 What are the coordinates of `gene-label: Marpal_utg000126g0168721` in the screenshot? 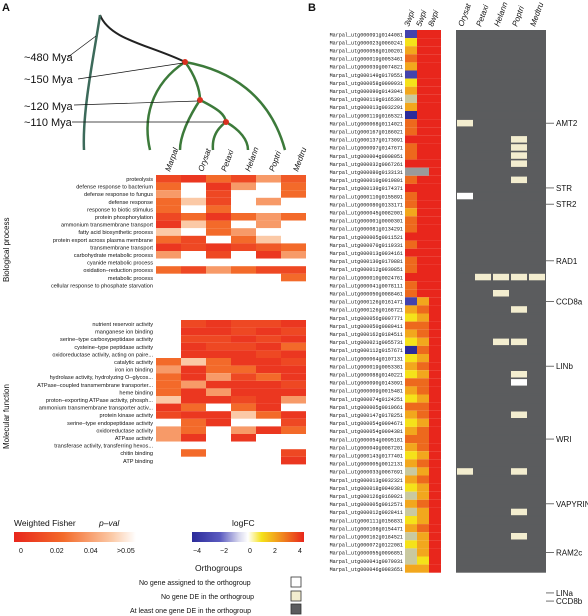 It's located at (366, 311).